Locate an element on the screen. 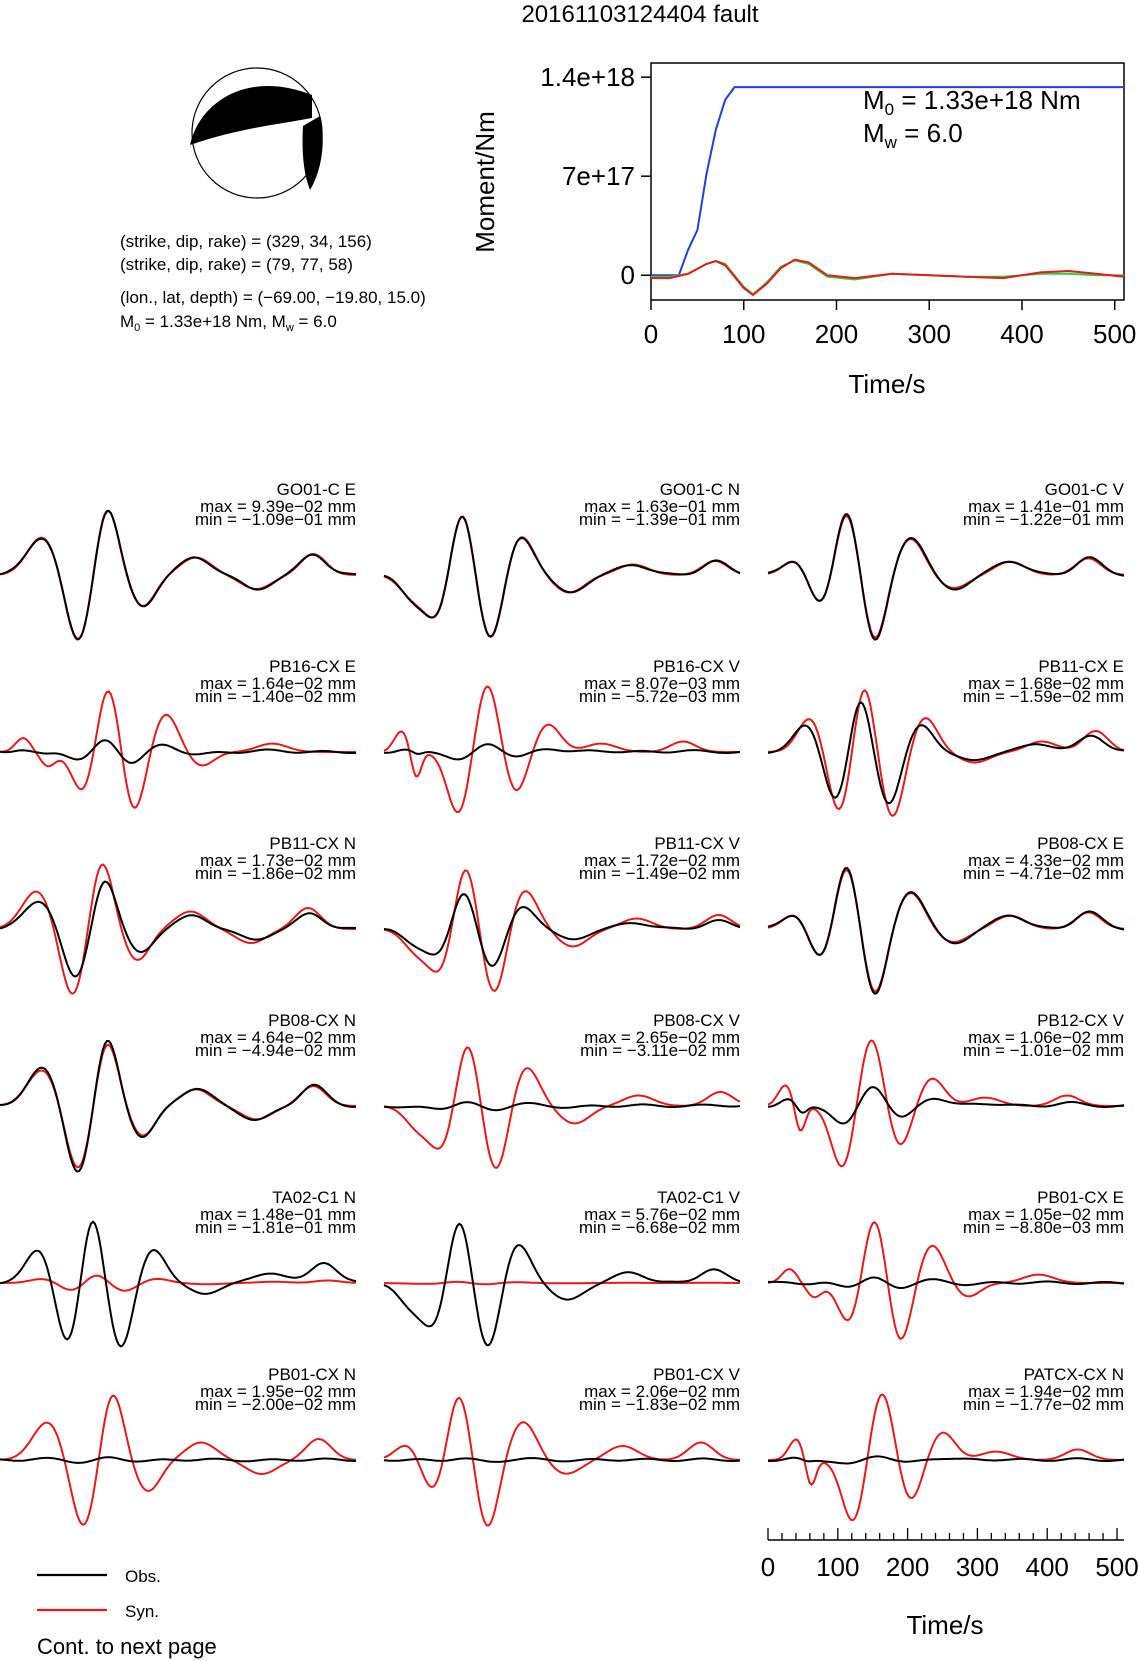 The image size is (1139, 1661). min-label: min = −3.11e−02 mm is located at coordinates (660, 1050).